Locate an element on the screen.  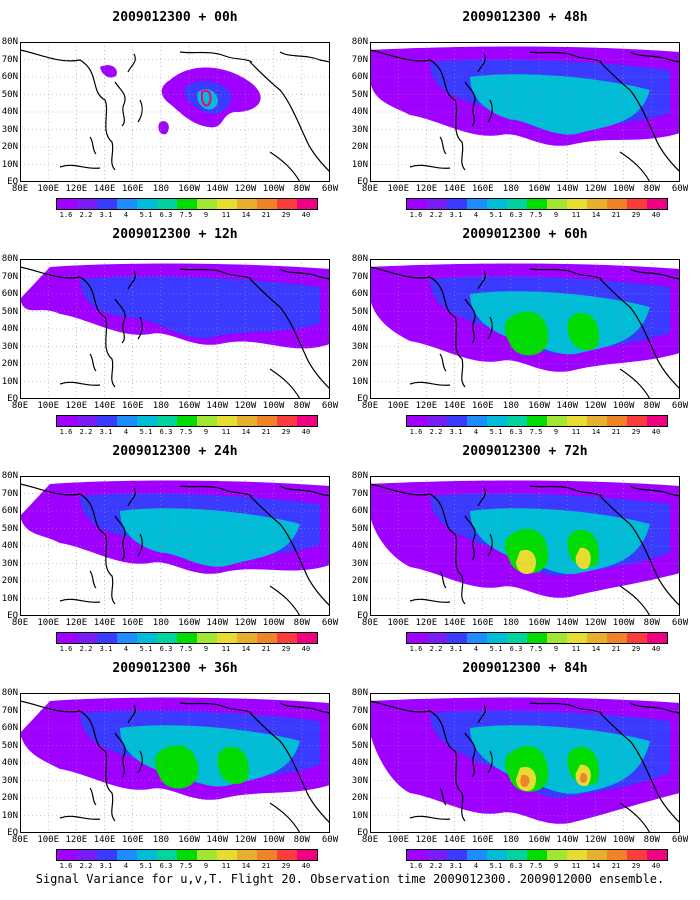
lat-tick-label: 70N is located at coordinates (9, 710).